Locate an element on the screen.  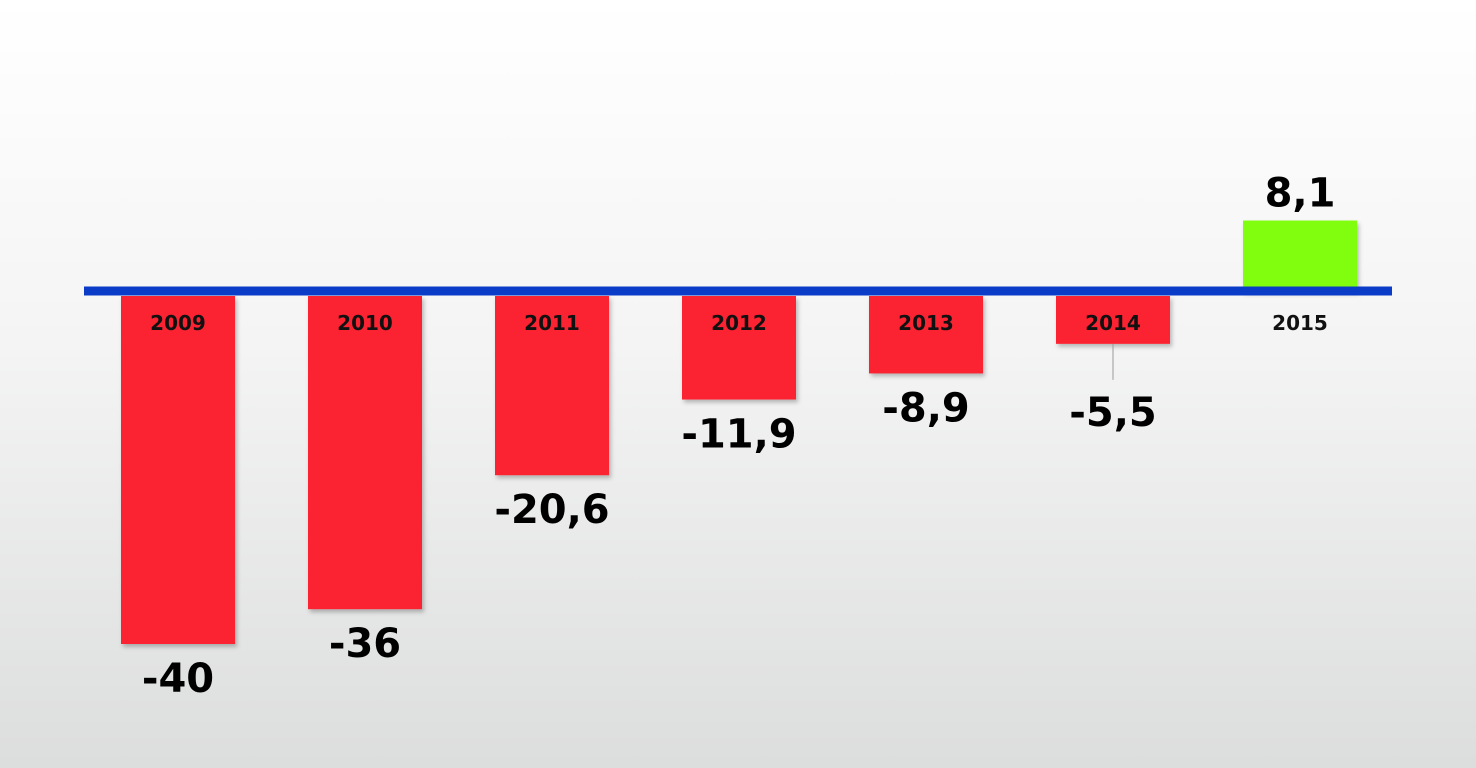
category-label-2009: 2009 is located at coordinates (178, 323).